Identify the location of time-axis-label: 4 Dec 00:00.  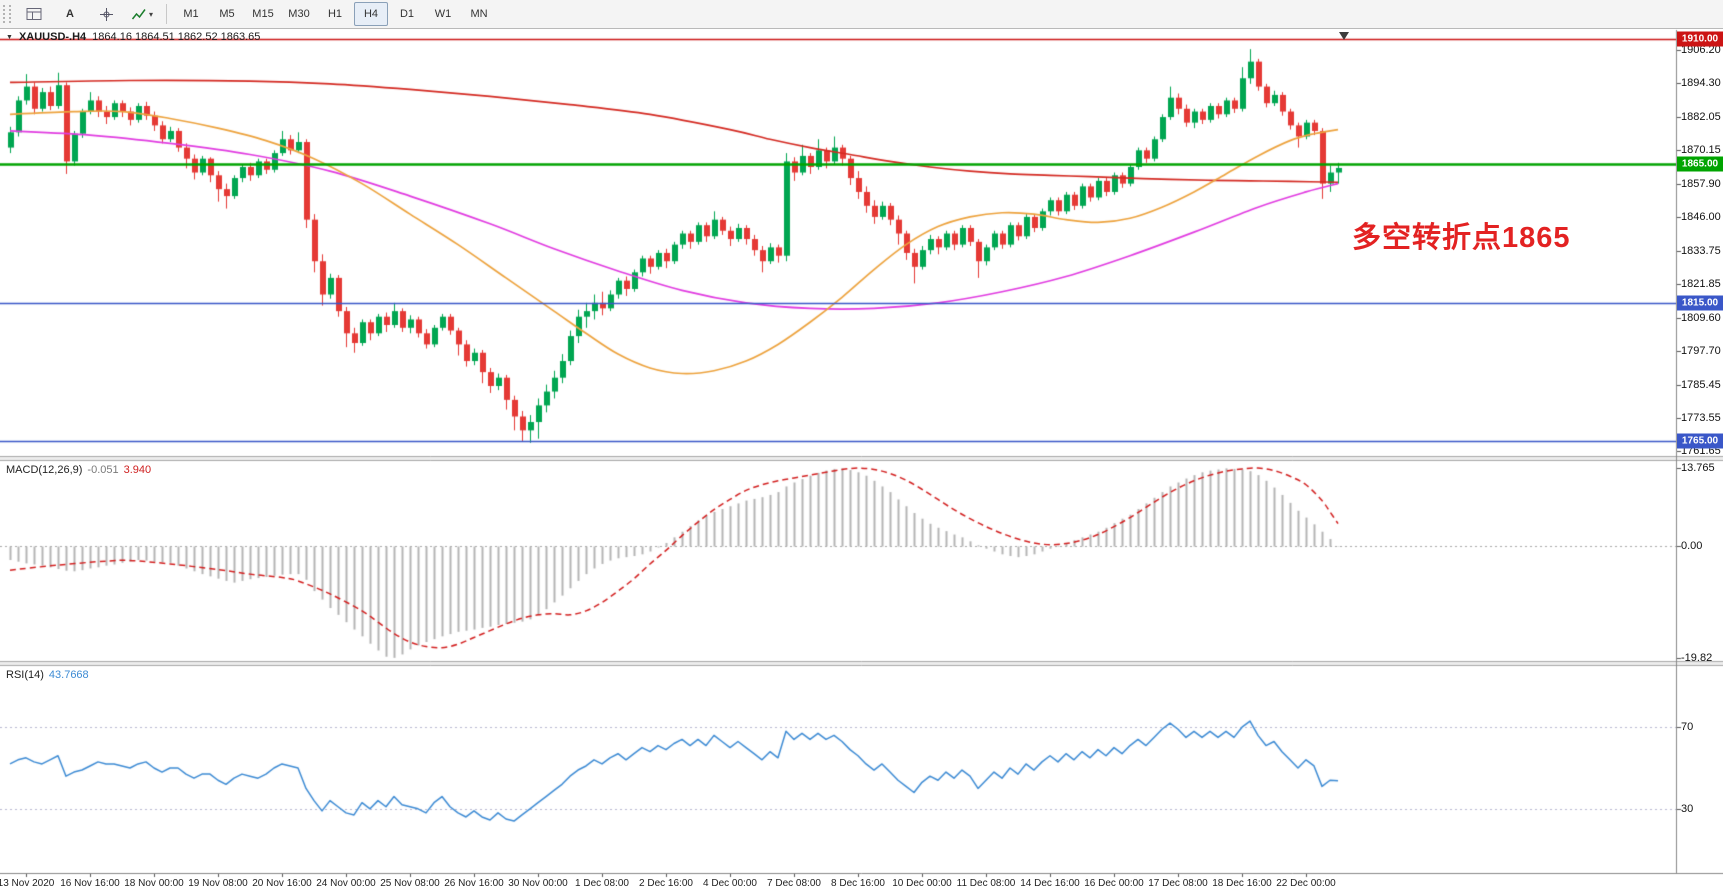
(730, 883).